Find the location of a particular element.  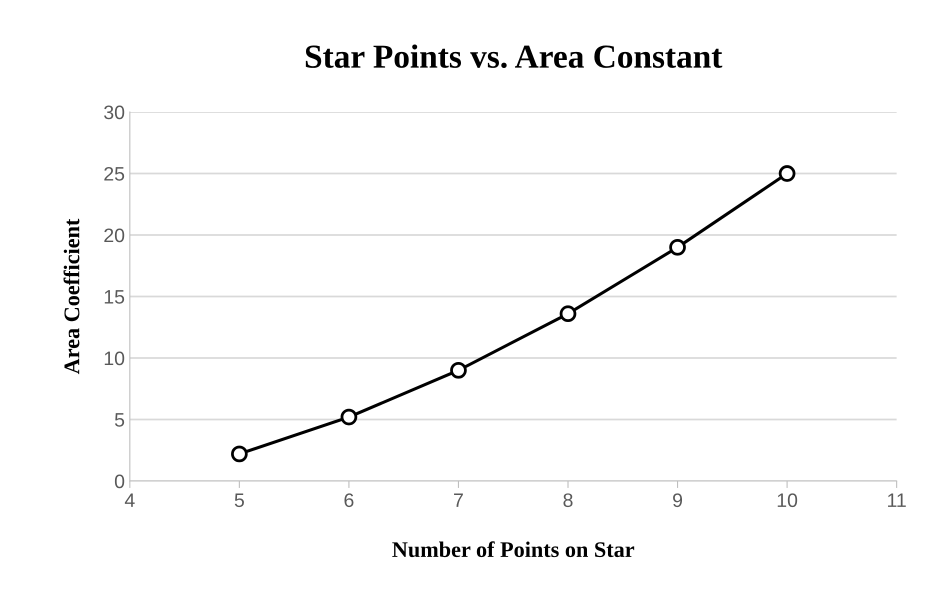

x-tick-label: 7 is located at coordinates (458, 500).